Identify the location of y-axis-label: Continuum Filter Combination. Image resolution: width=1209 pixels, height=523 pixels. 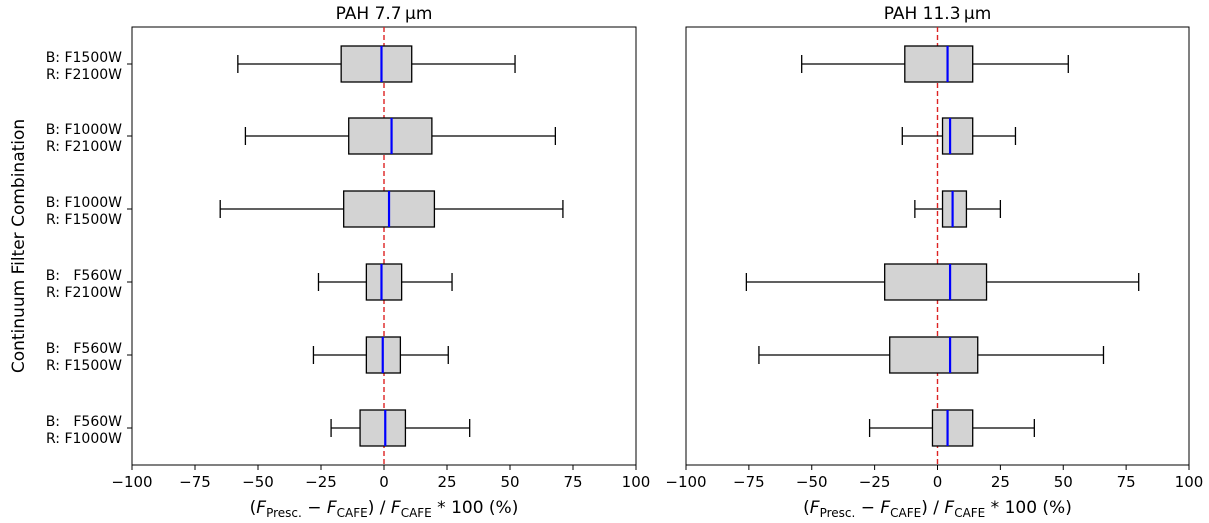
(19, 246).